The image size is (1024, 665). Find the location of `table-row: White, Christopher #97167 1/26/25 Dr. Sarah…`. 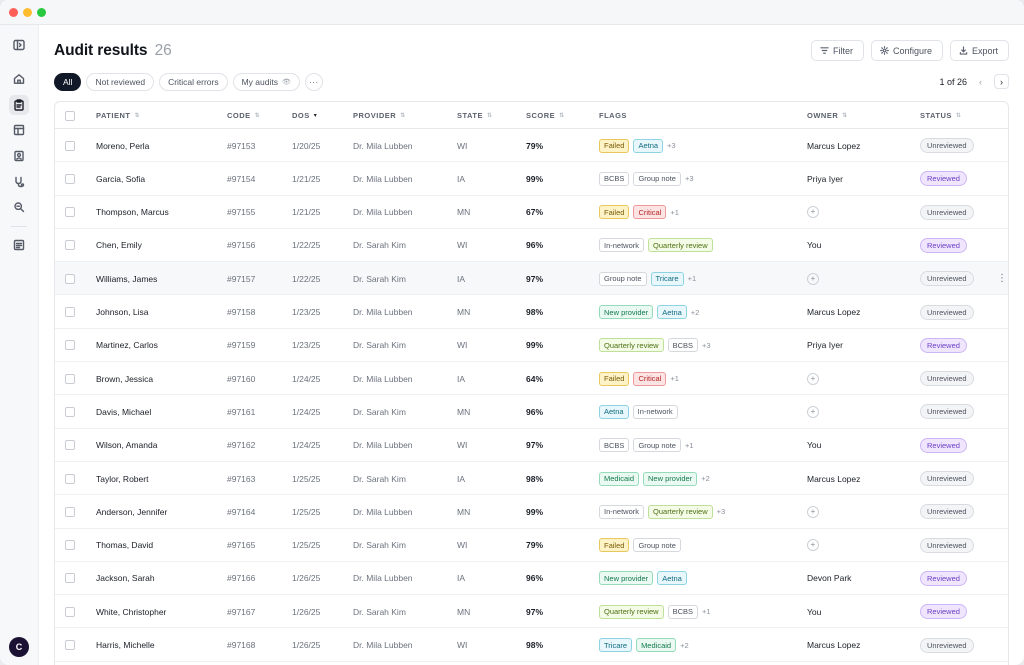

table-row: White, Christopher #97167 1/26/25 Dr. Sarah… is located at coordinates (531, 612).